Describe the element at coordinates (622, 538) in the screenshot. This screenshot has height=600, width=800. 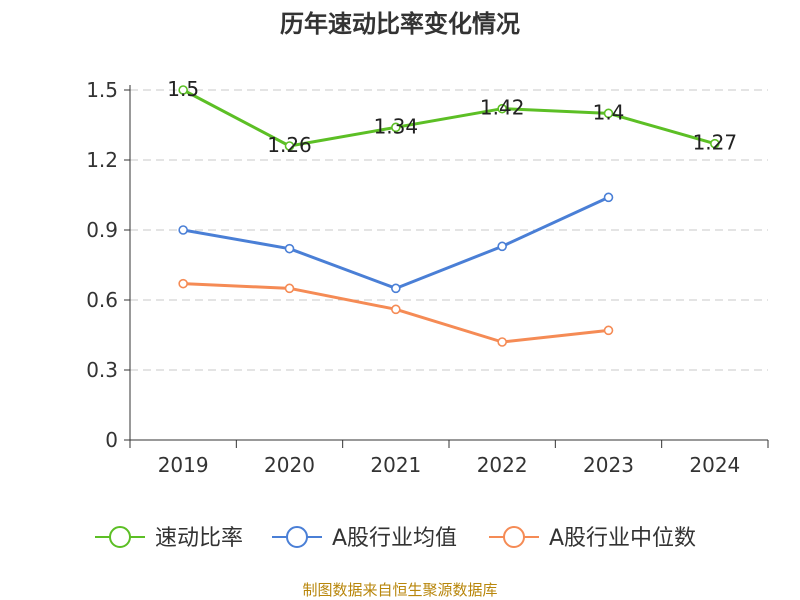
I see `legend-label: A股行业中位数` at that location.